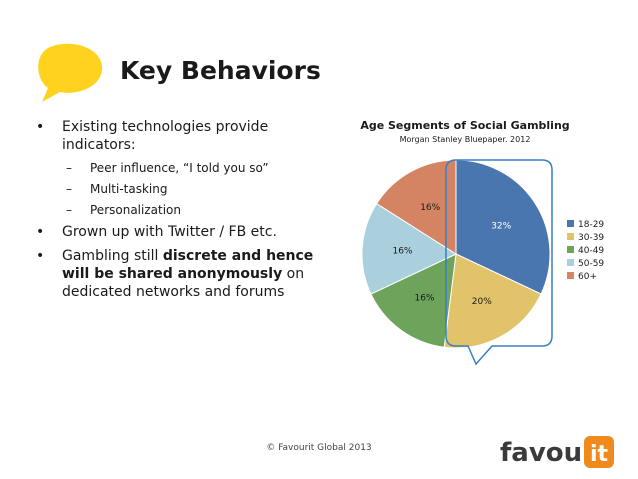  I want to click on favourit-logo: favour it, so click(557, 452).